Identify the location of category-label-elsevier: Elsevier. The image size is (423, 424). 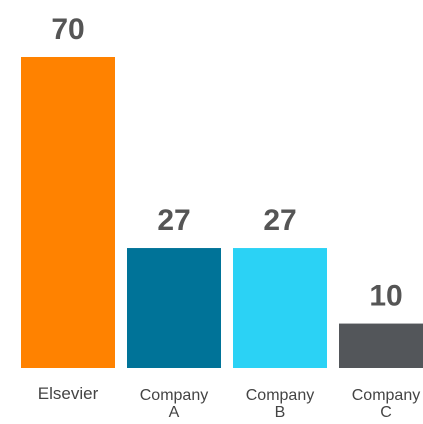
(68, 393).